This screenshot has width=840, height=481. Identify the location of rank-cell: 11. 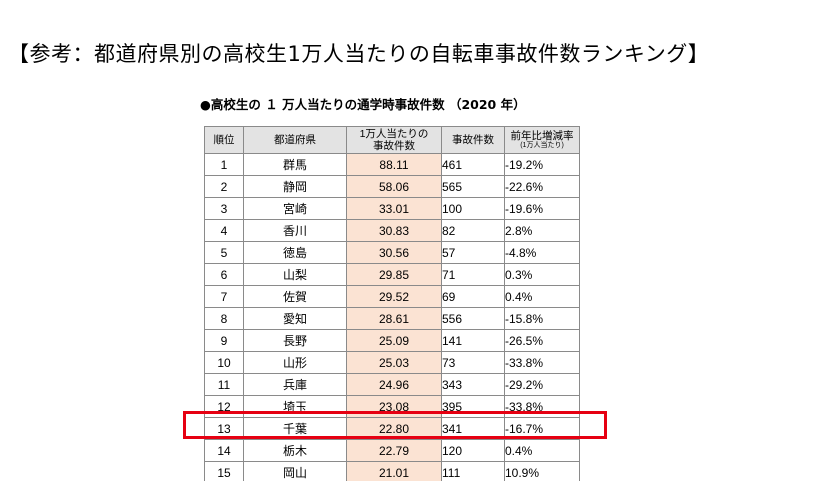
(224, 384).